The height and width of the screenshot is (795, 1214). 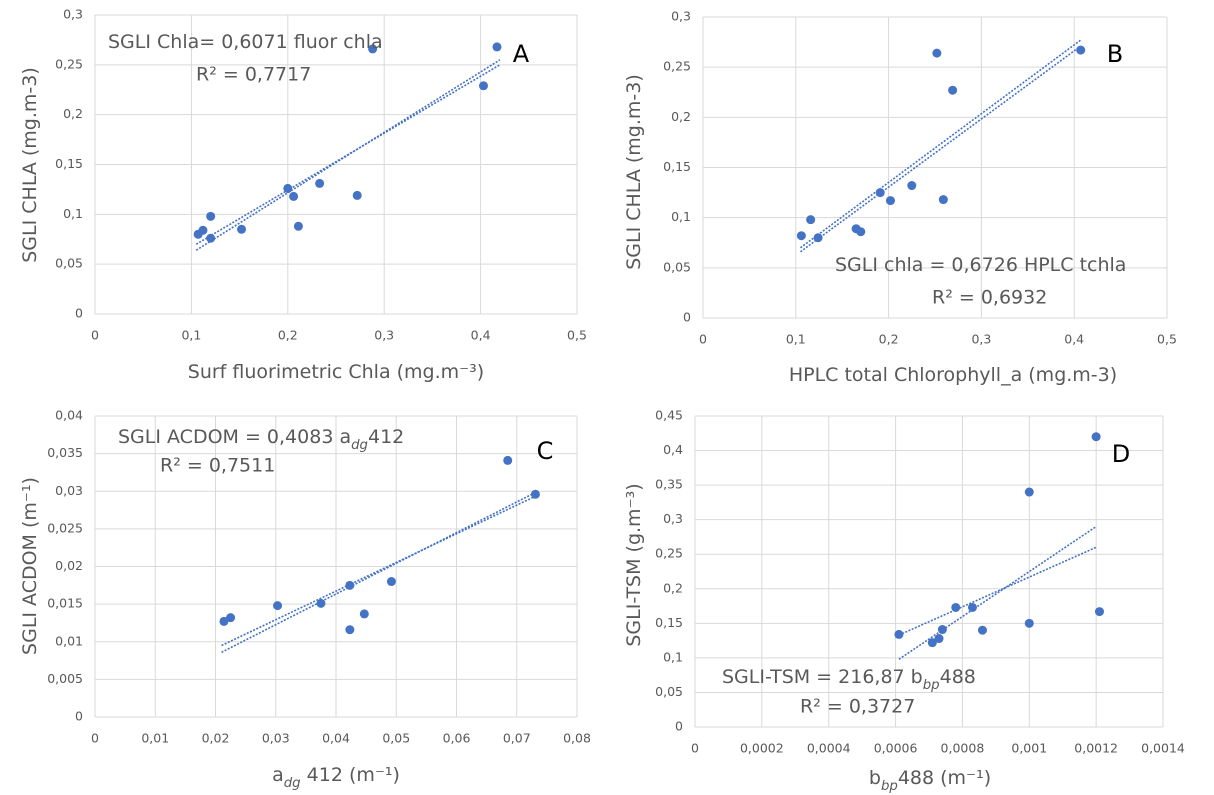 What do you see at coordinates (1163, 748) in the screenshot?
I see `x-tick-label: 0,0014` at bounding box center [1163, 748].